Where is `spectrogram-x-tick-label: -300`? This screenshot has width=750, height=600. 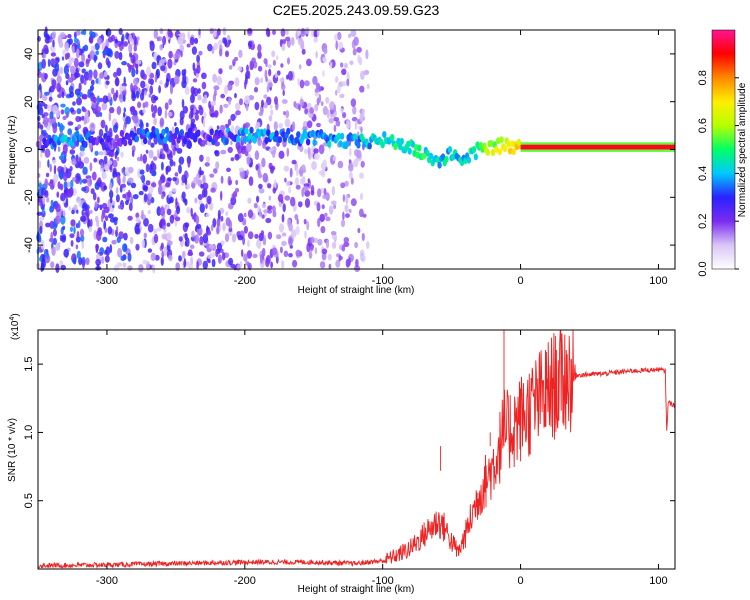 spectrogram-x-tick-label: -300 is located at coordinates (107, 281).